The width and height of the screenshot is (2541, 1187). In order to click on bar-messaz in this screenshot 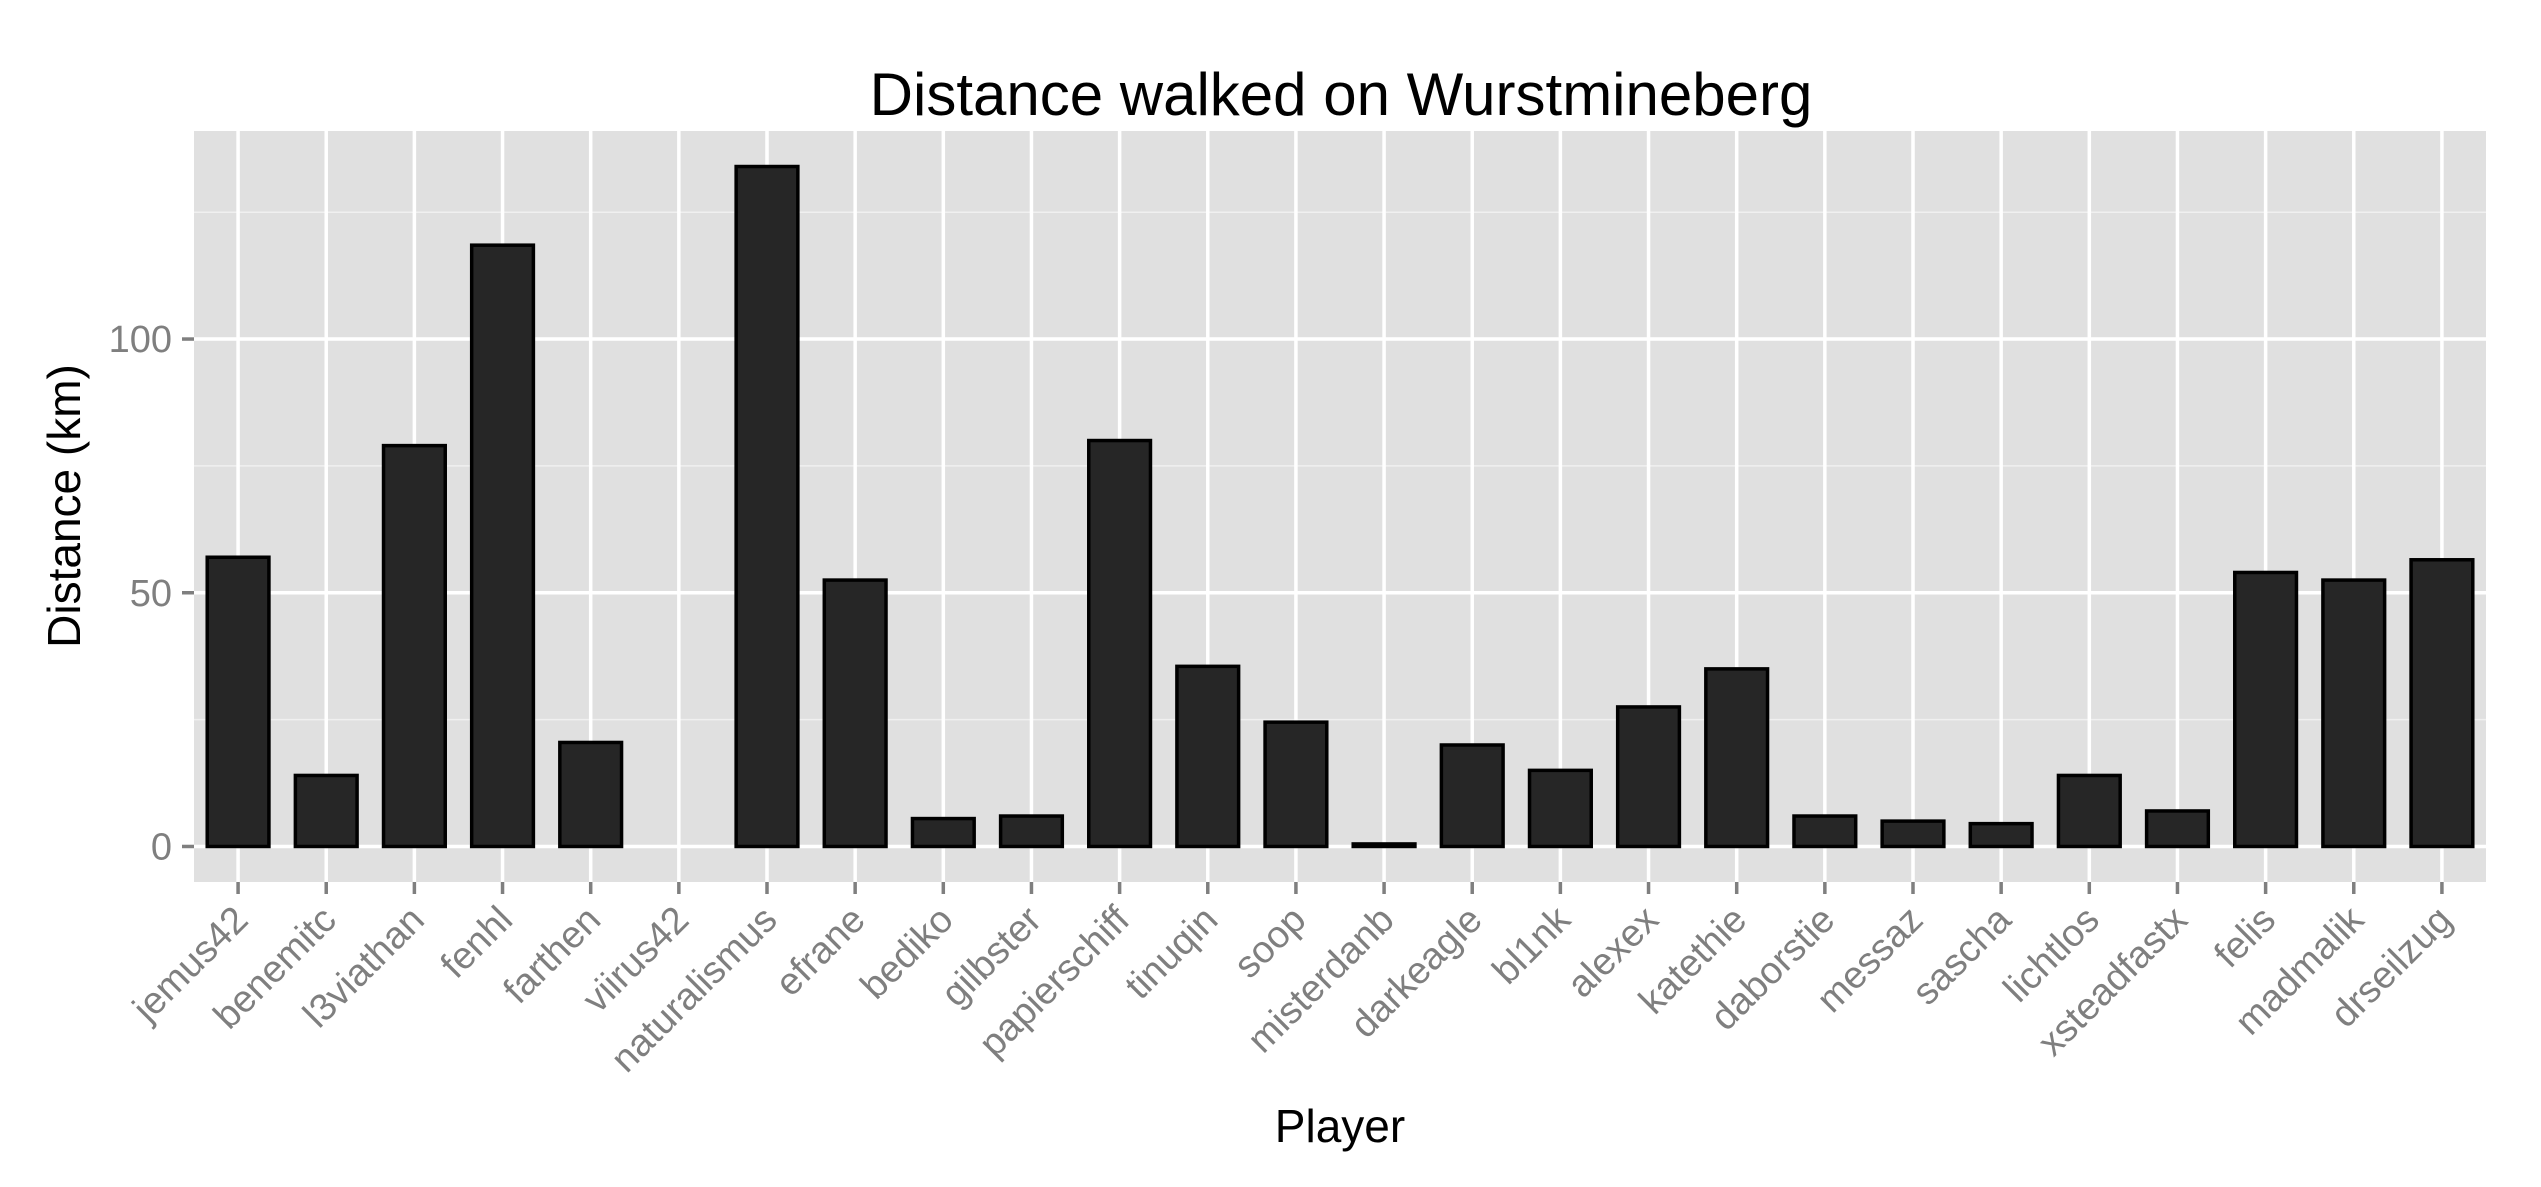, I will do `click(1913, 834)`.